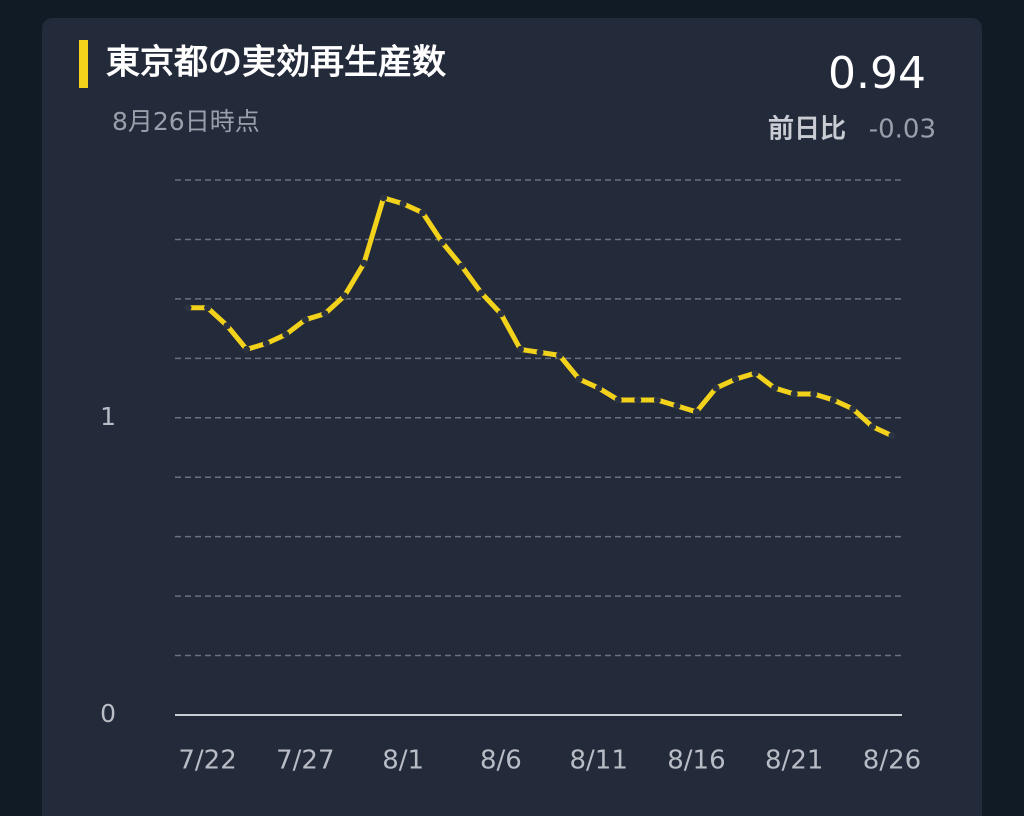 This screenshot has height=816, width=1024. I want to click on subtitle: 8月26日時点, so click(186, 121).